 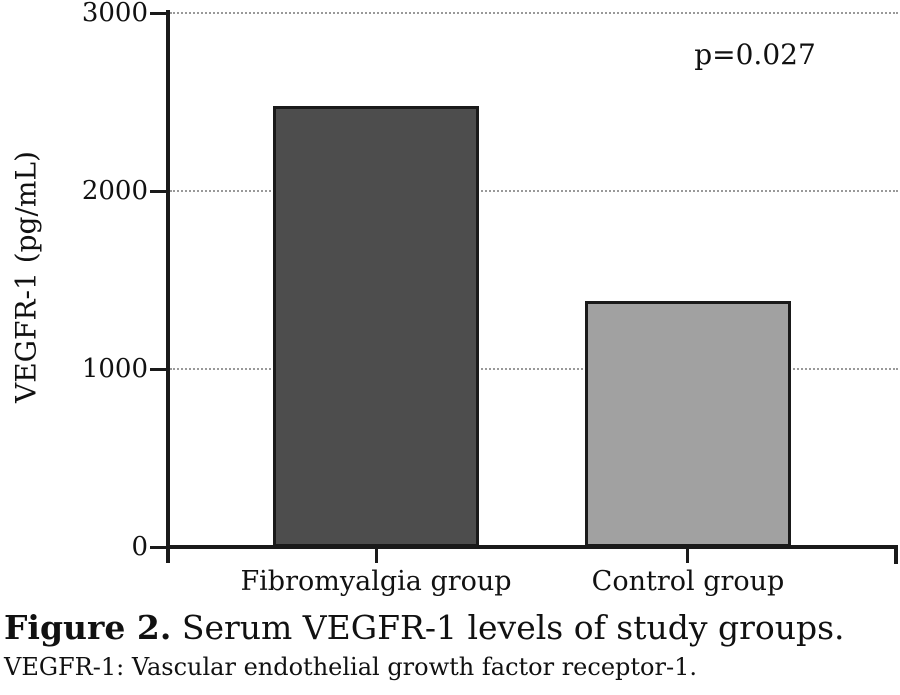 What do you see at coordinates (114, 191) in the screenshot?
I see `y-tick-label-2000: 2000` at bounding box center [114, 191].